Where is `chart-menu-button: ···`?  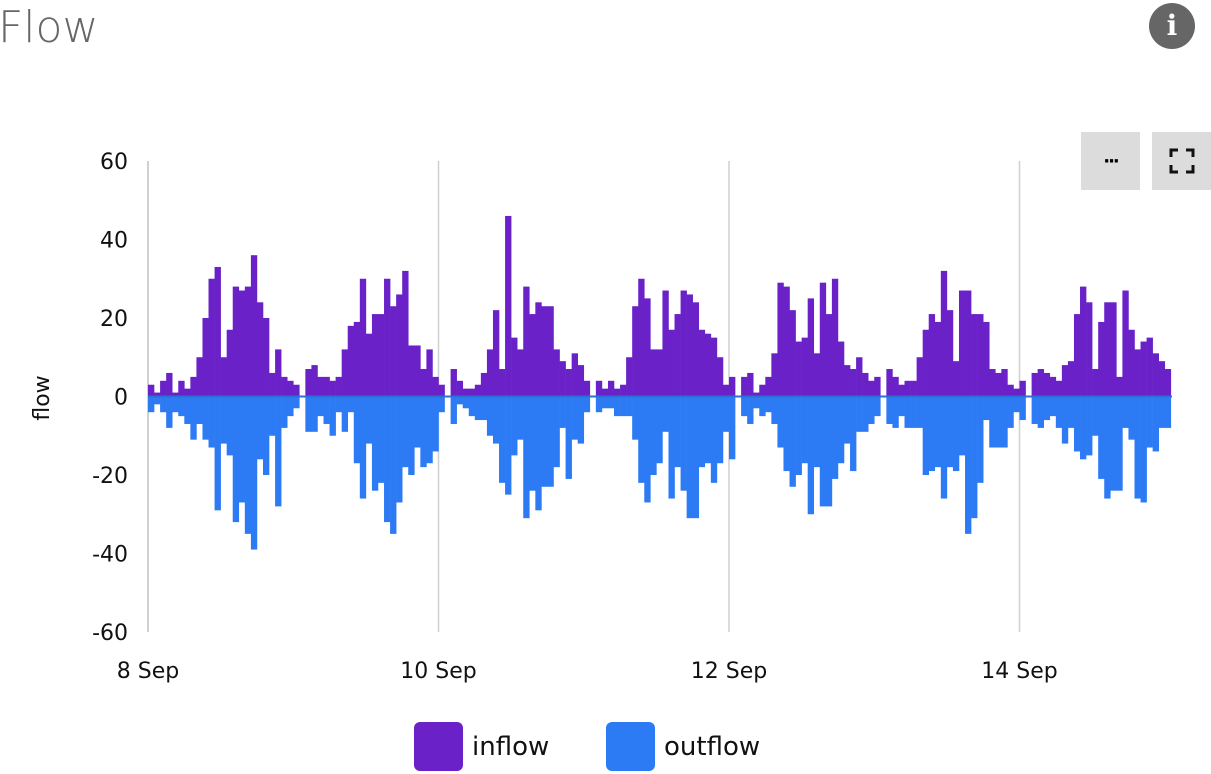 chart-menu-button: ··· is located at coordinates (1110, 161).